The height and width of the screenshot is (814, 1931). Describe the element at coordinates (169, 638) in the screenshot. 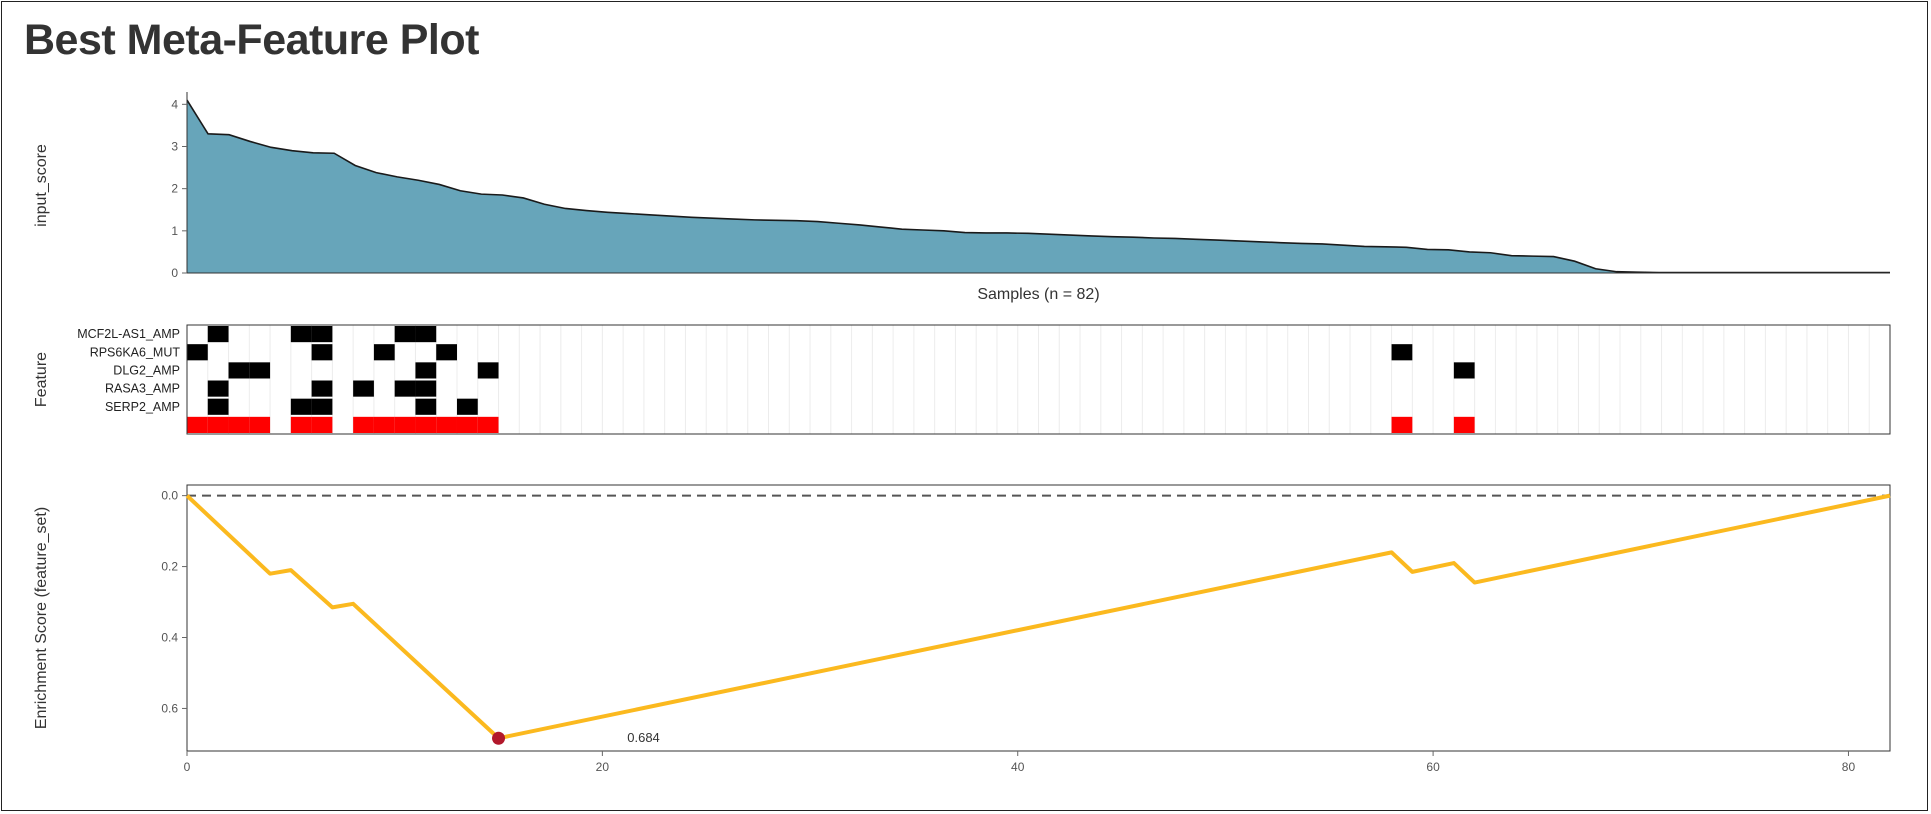

I see `es-y-tick-label: 0.4` at that location.